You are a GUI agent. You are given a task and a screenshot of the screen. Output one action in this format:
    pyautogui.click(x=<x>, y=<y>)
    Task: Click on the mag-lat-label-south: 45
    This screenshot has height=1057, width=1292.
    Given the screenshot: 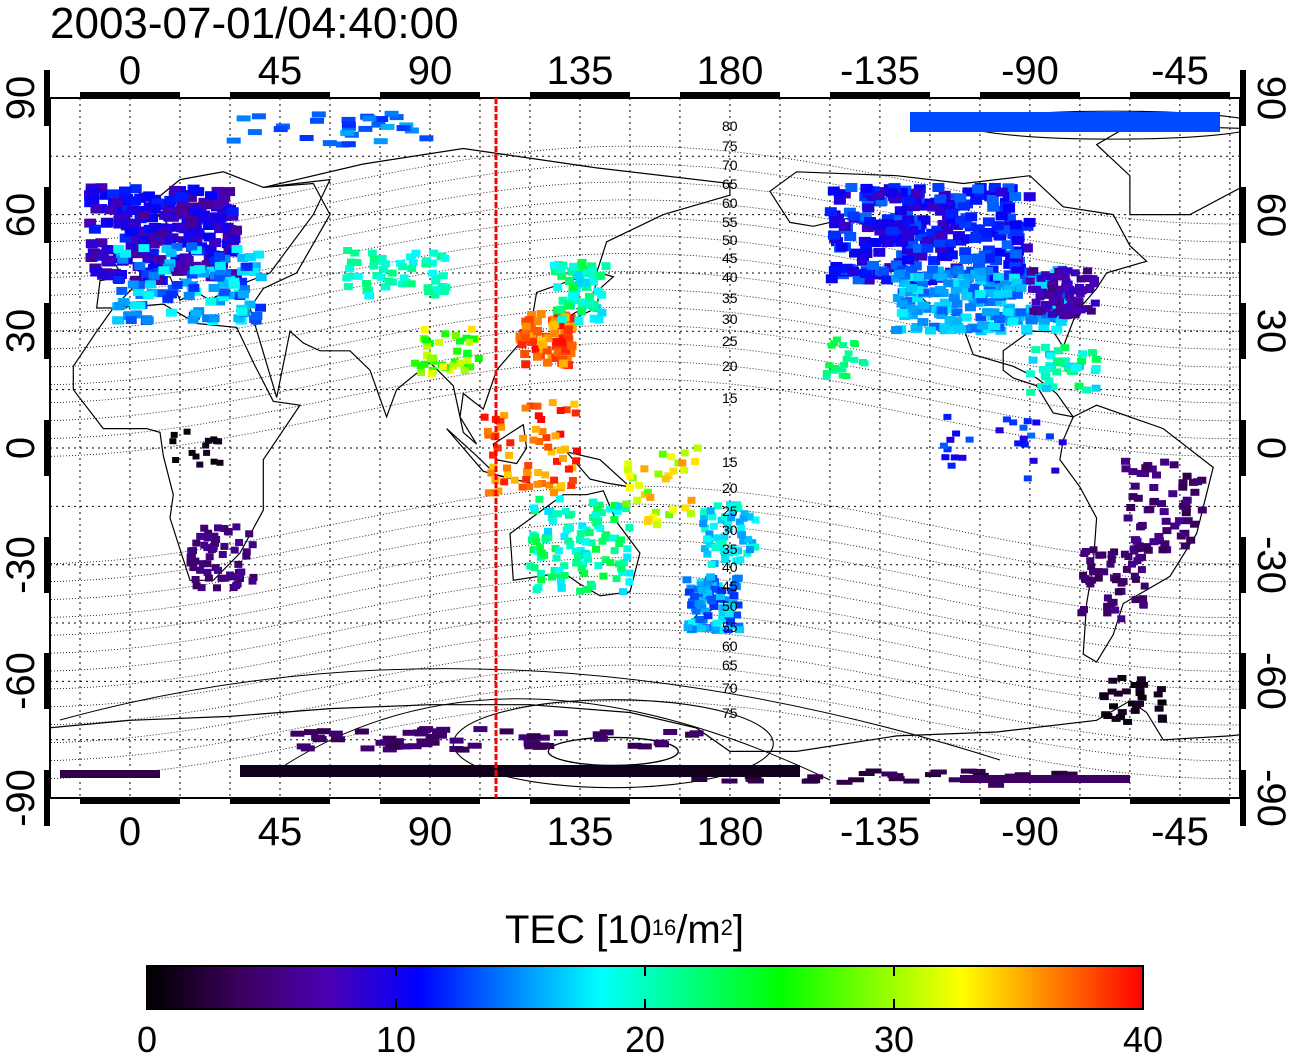 What is the action you would take?
    pyautogui.click(x=730, y=586)
    